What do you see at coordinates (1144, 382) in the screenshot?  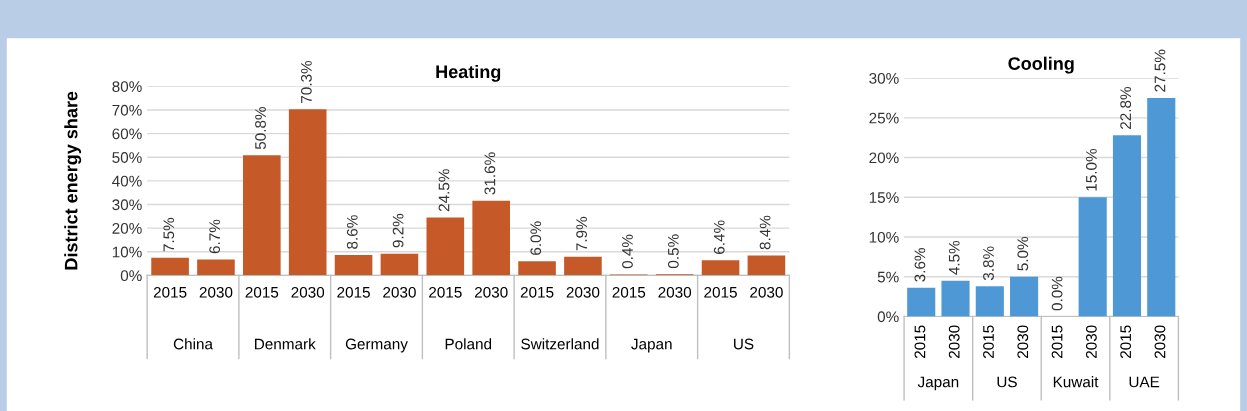 I see `text: UAE` at bounding box center [1144, 382].